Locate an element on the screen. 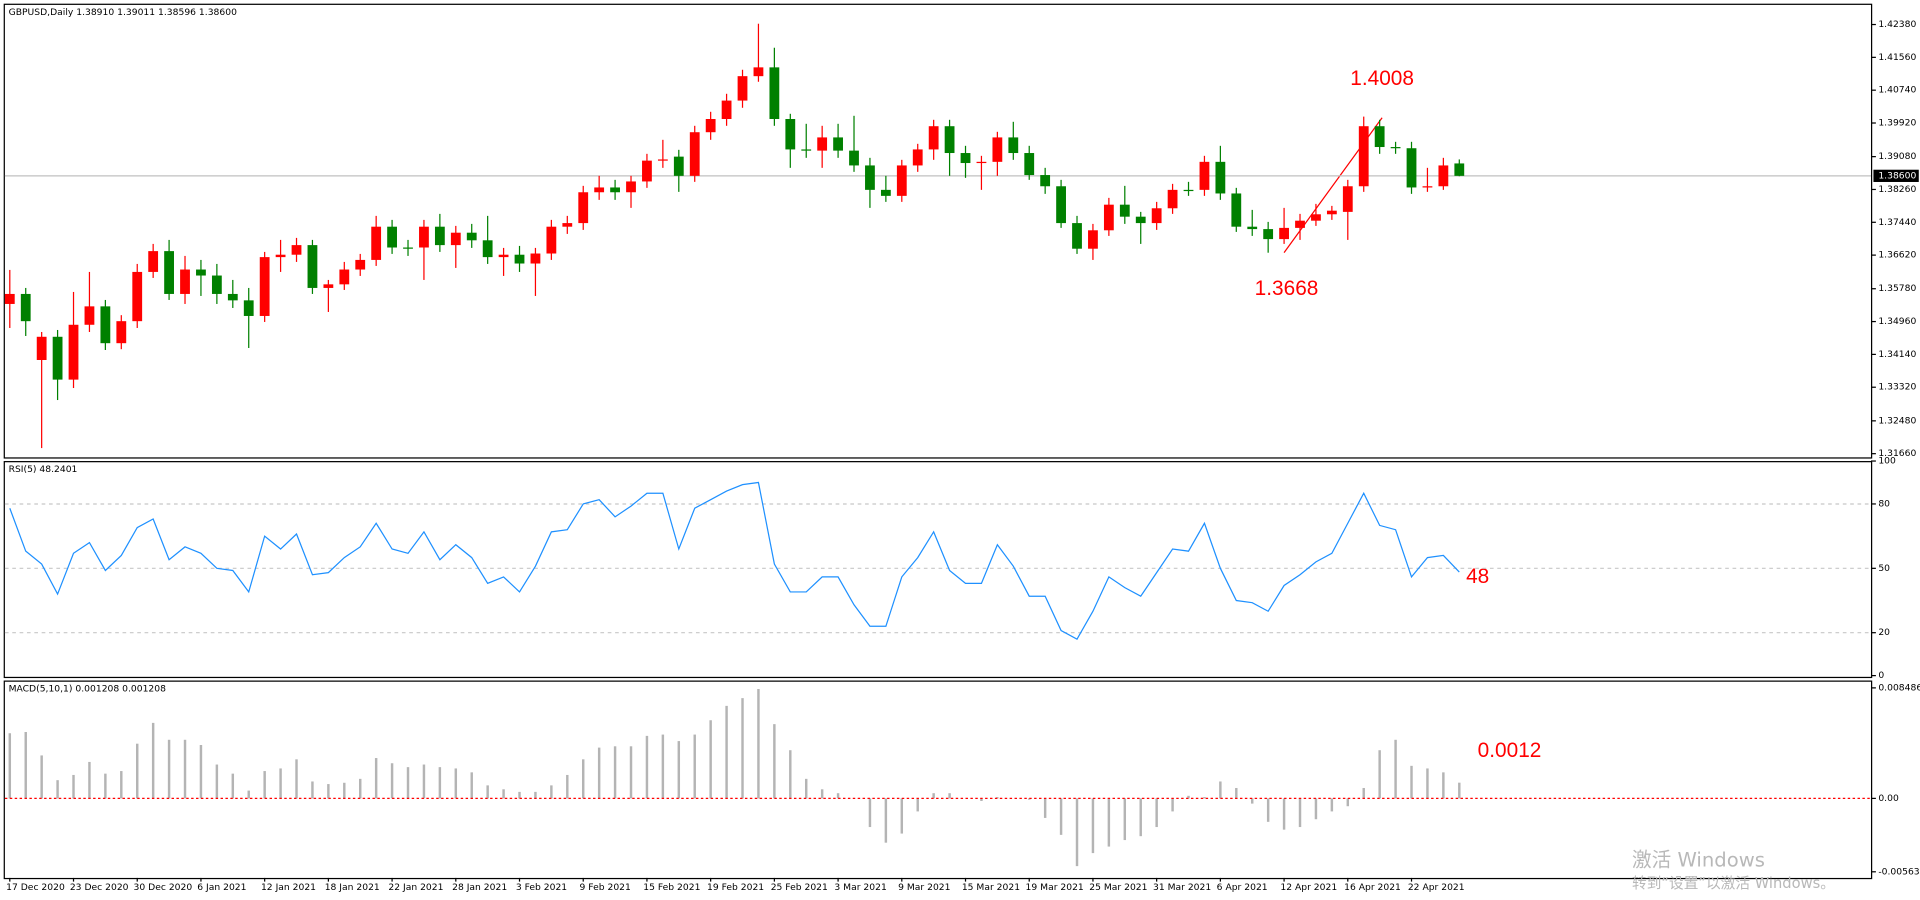  current-price-box is located at coordinates (1896, 175).